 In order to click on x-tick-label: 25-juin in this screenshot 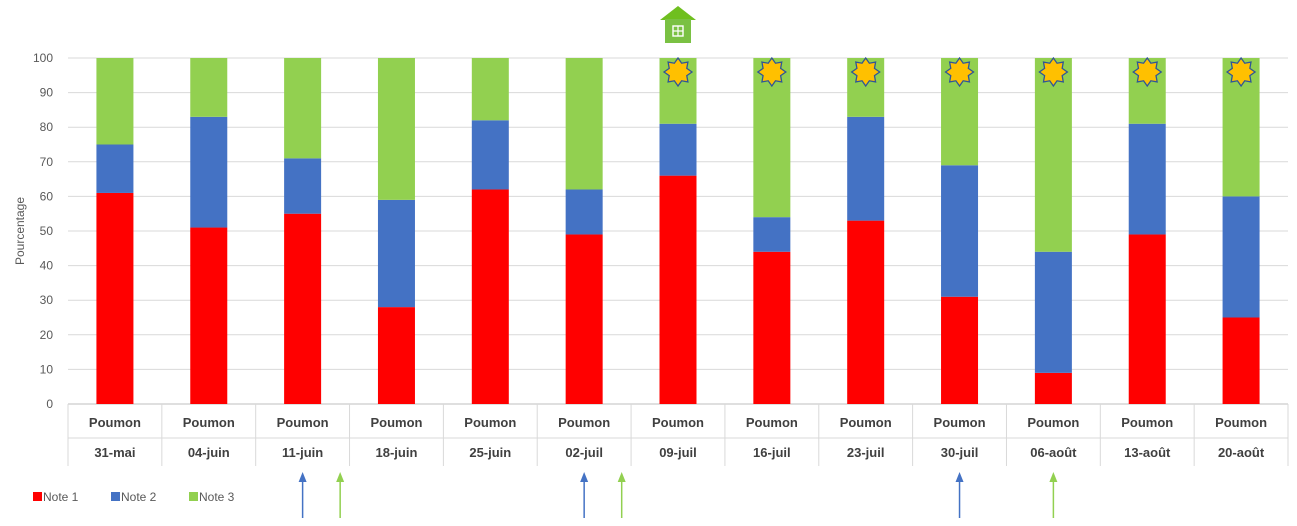, I will do `click(490, 452)`.